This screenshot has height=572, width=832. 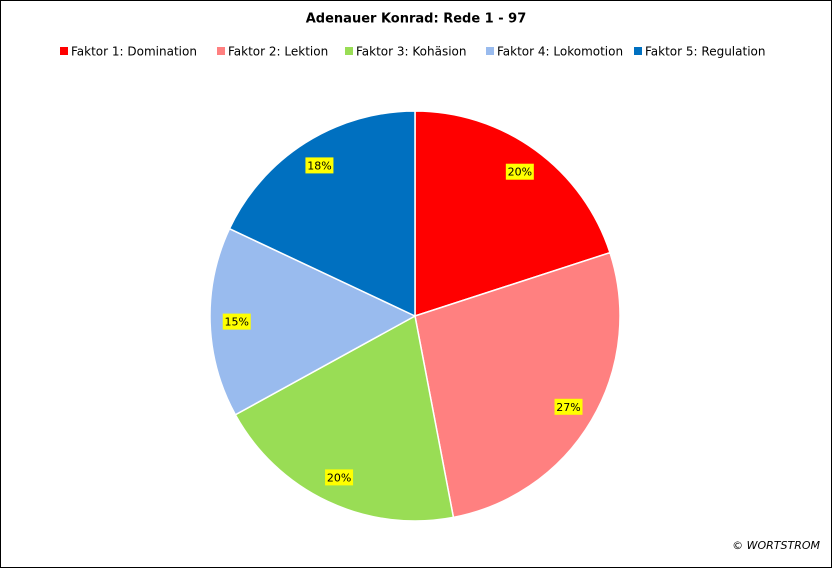 I want to click on legend-label: Faktor 1: Domination, so click(x=134, y=52).